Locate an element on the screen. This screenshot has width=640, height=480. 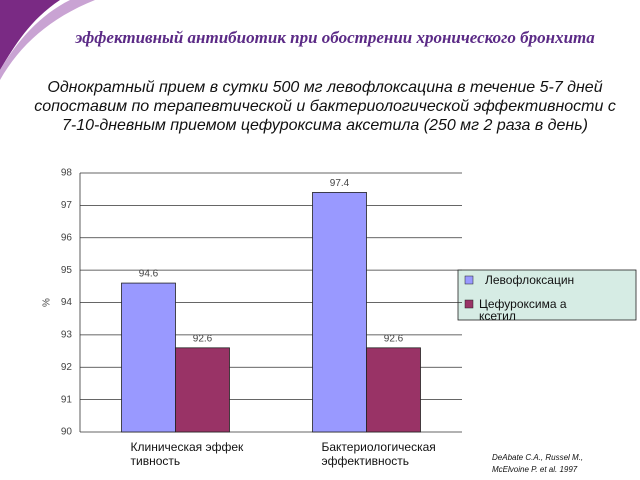
legend-label: Цефуроксима аксетил is located at coordinates (523, 310).